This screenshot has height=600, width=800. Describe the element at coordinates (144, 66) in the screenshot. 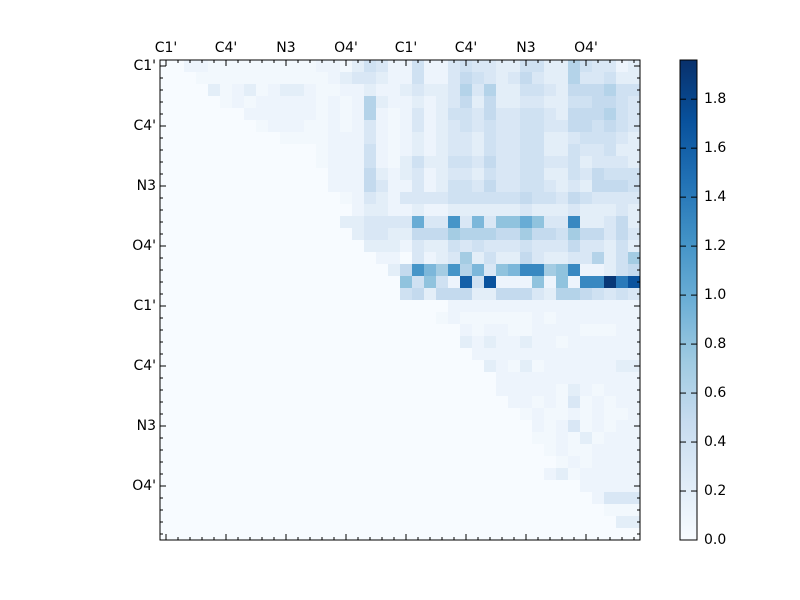

I see `y-tick-label: C1'` at that location.